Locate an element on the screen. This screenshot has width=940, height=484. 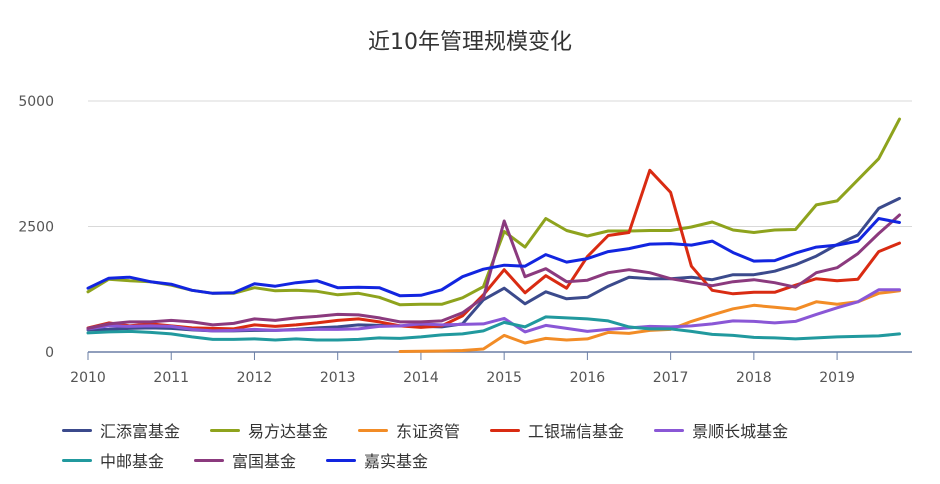
legend-label-7: 嘉实基金 is located at coordinates (396, 461).